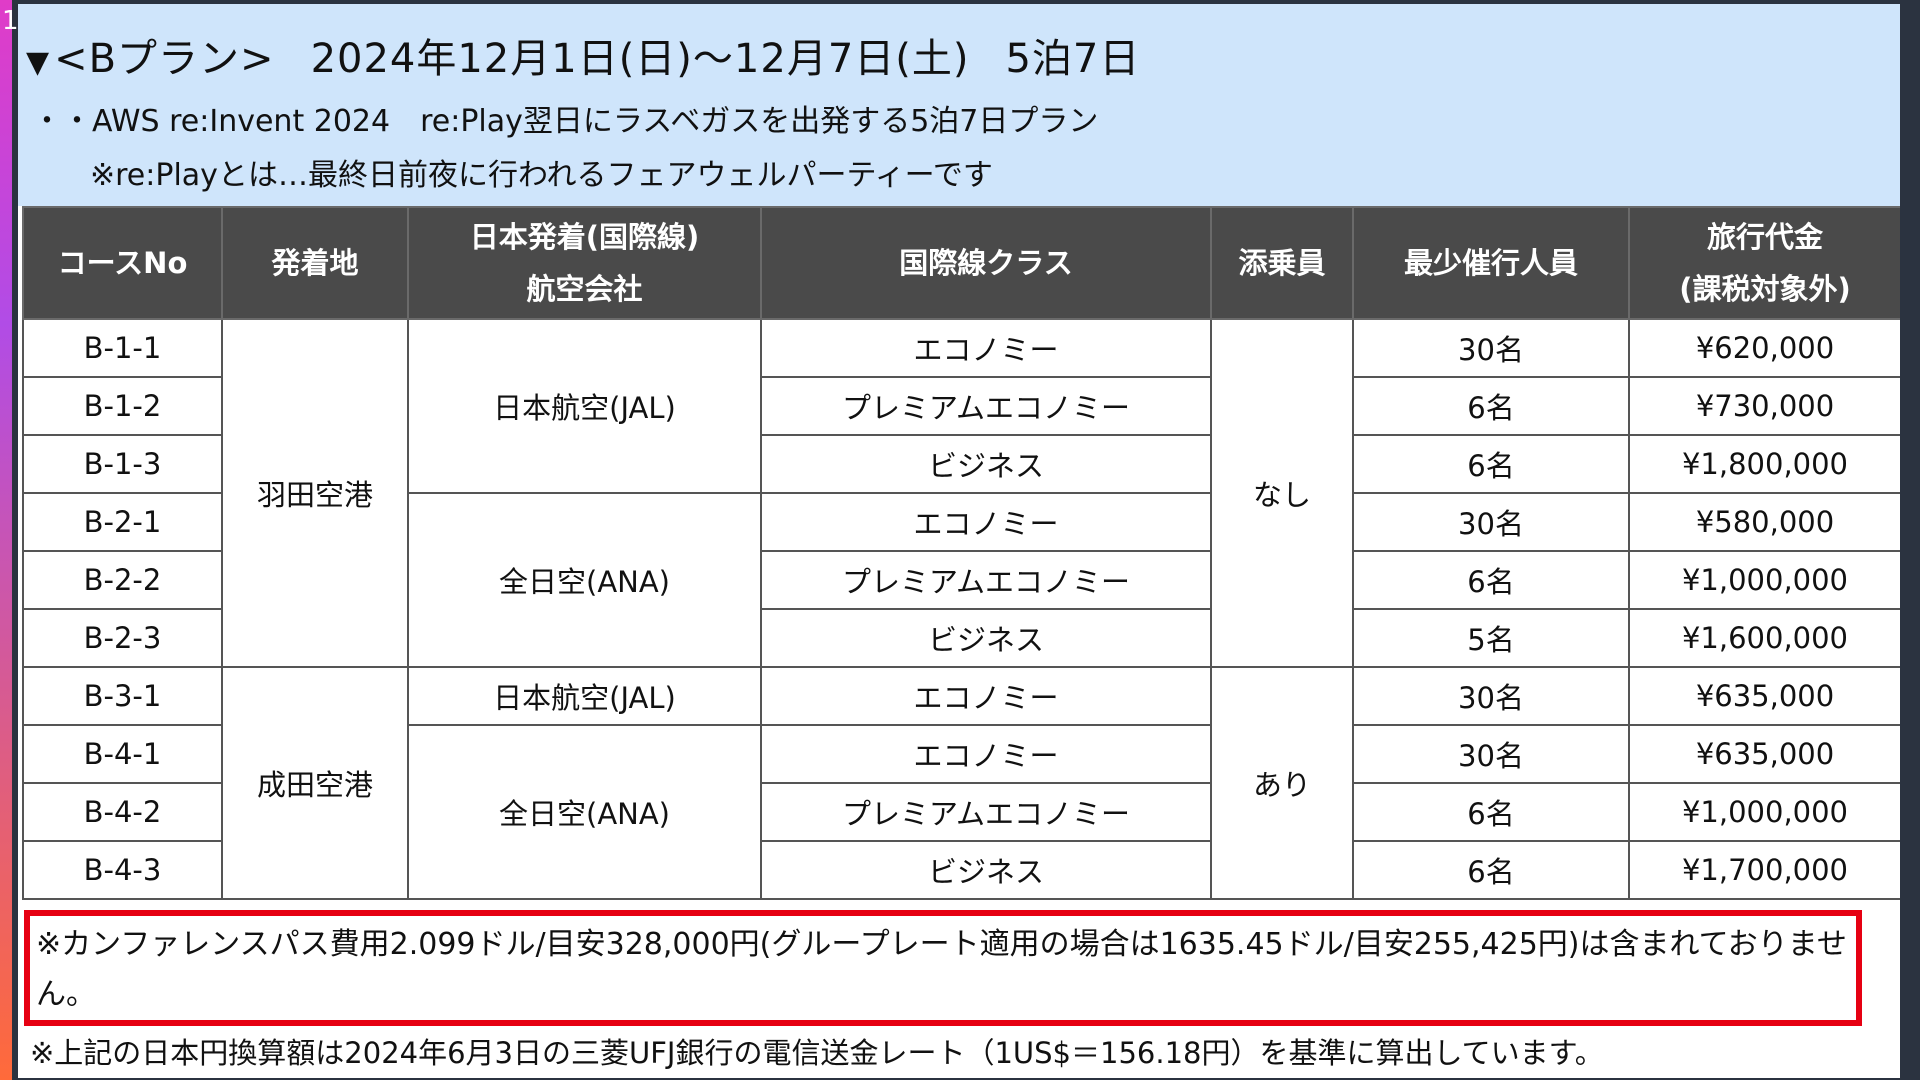 This screenshot has width=1920, height=1080. I want to click on table-row: B-2-2 プレミアムエコノミー 6名 ¥1,000,000, so click(961, 580).